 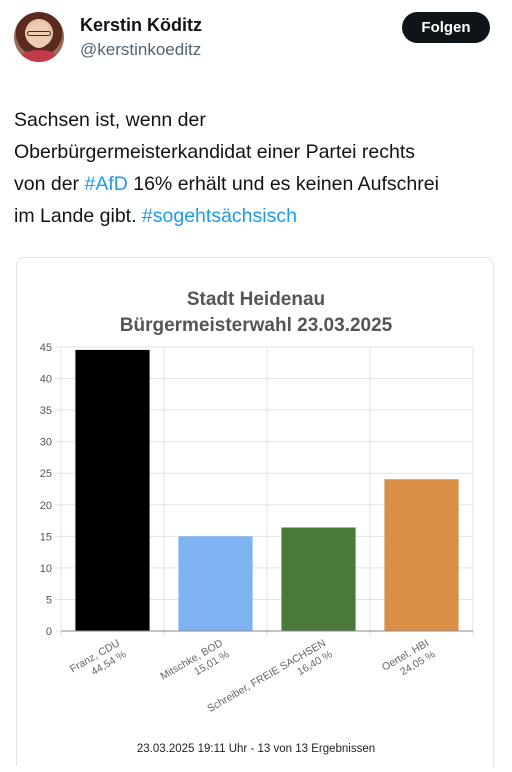 What do you see at coordinates (46, 537) in the screenshot?
I see `y-tick-label: 15` at bounding box center [46, 537].